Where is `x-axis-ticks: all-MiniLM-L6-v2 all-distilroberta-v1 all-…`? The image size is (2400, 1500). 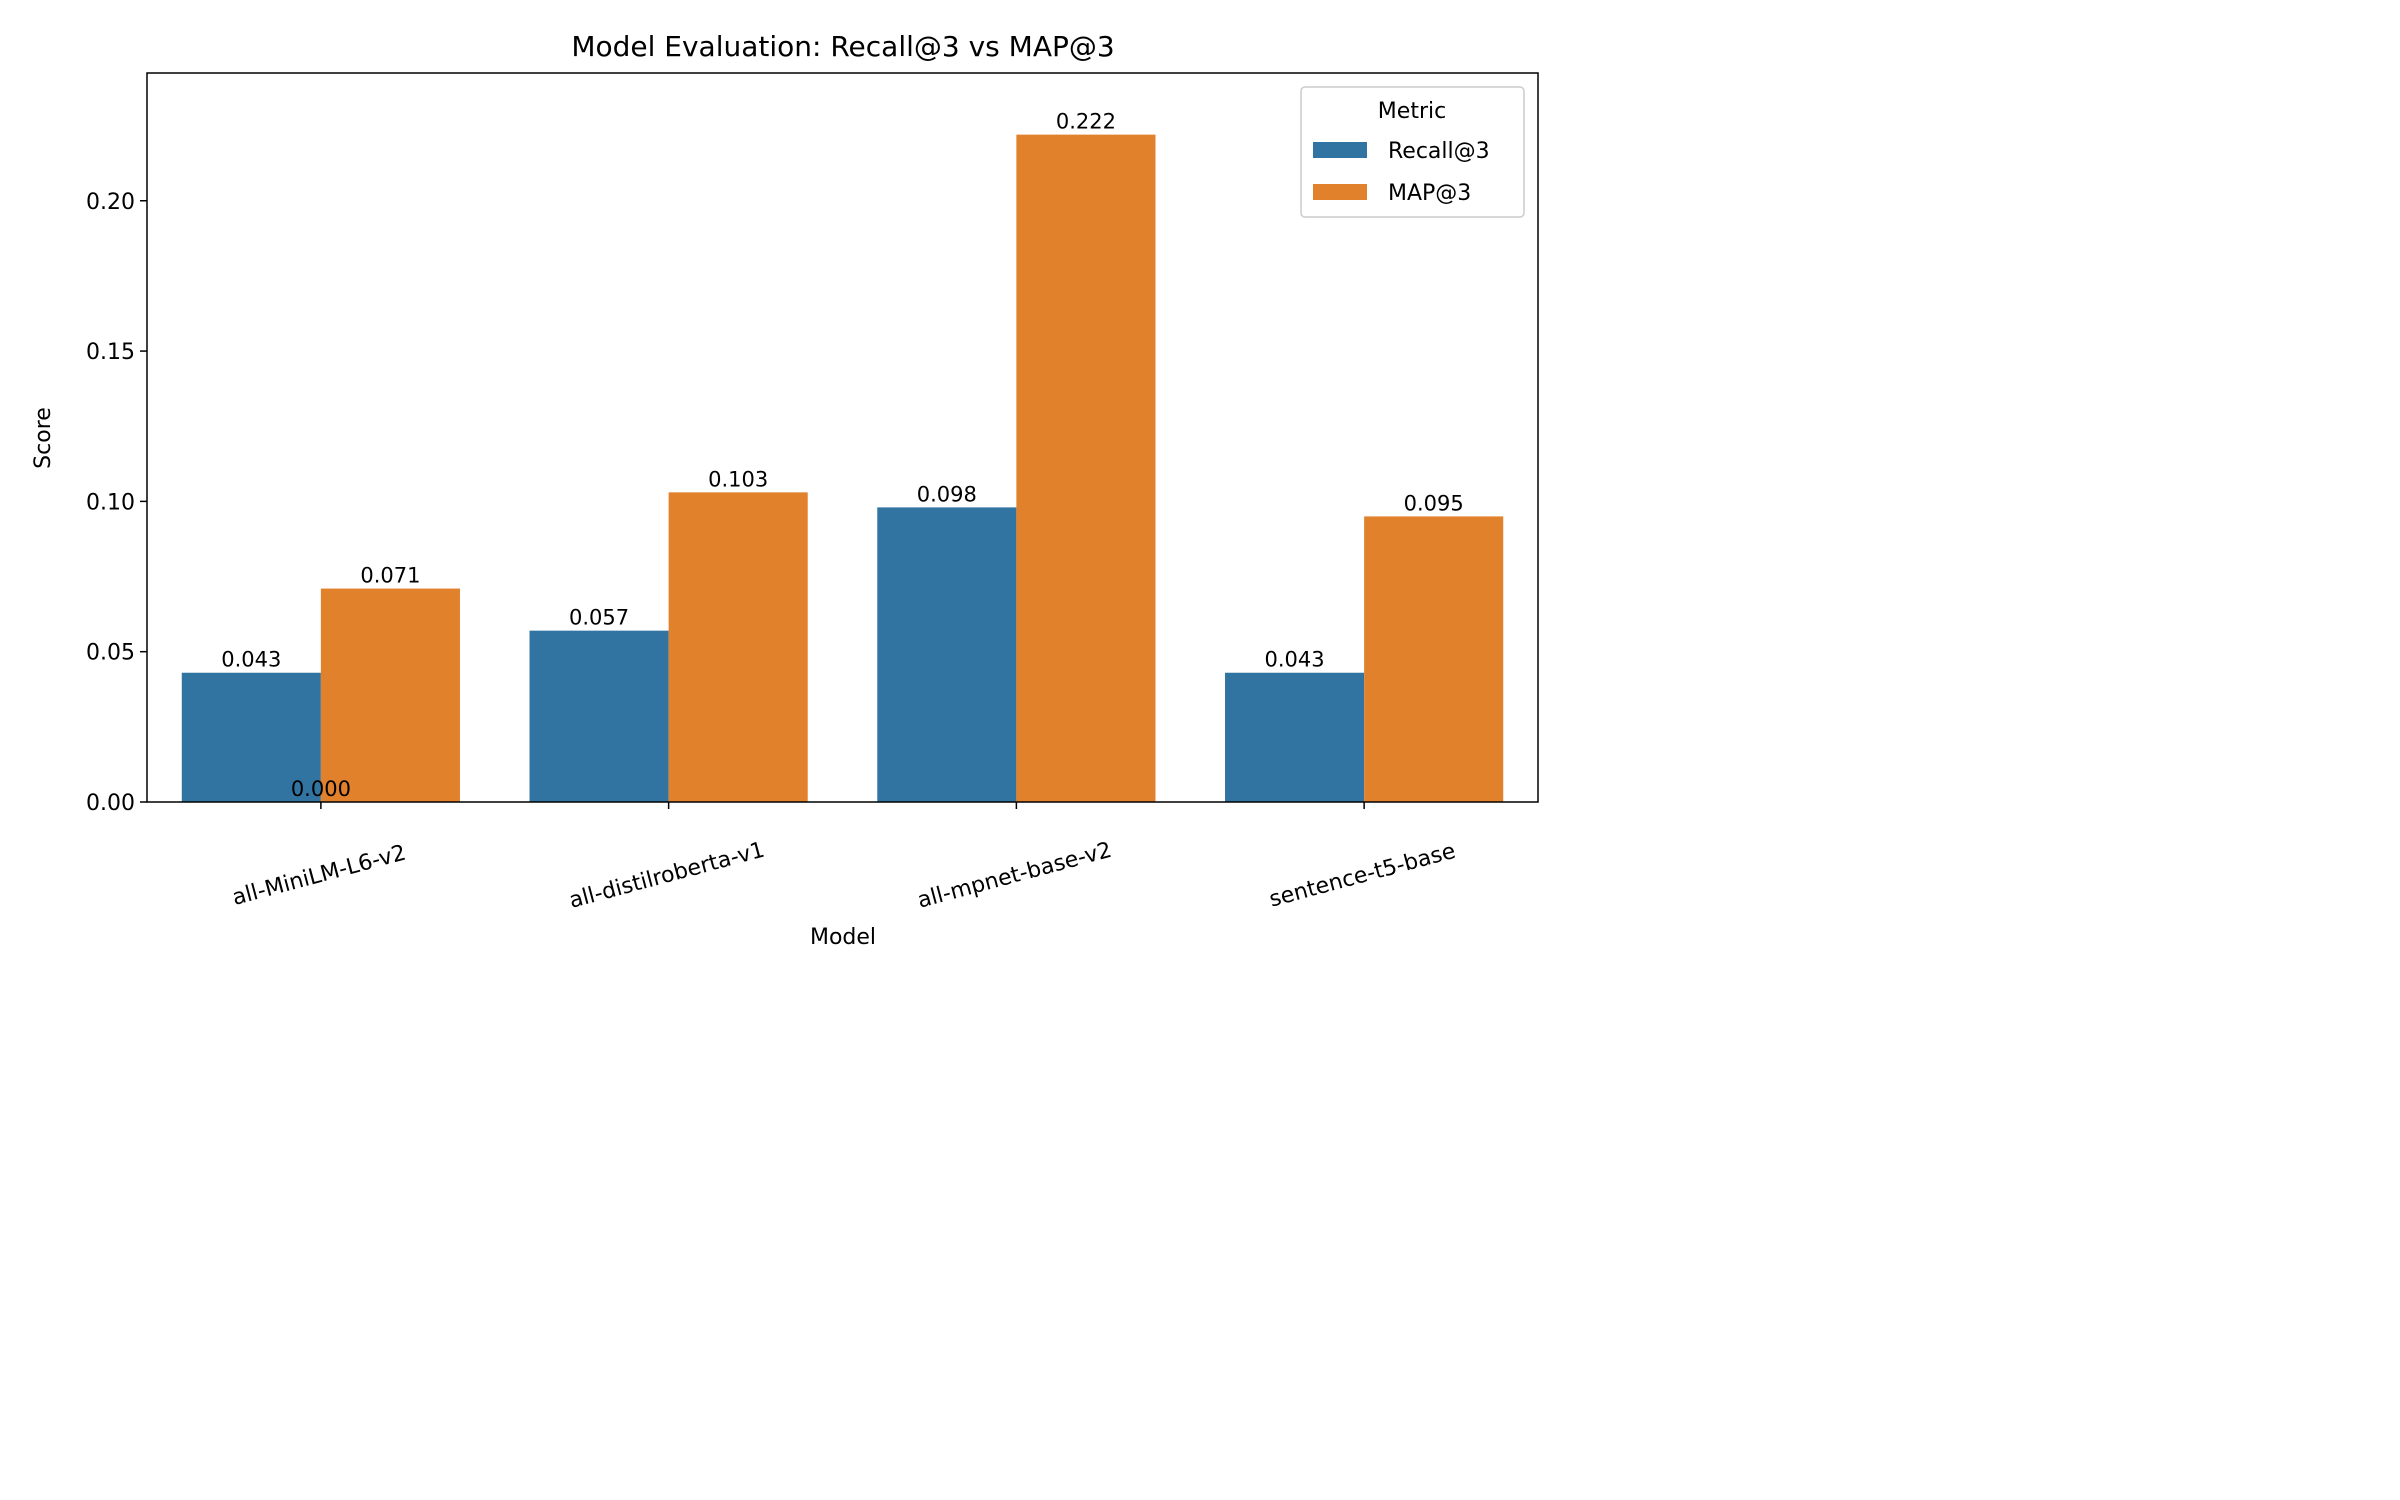
x-axis-ticks: all-MiniLM-L6-v2 all-distilroberta-v1 all-… is located at coordinates (844, 858).